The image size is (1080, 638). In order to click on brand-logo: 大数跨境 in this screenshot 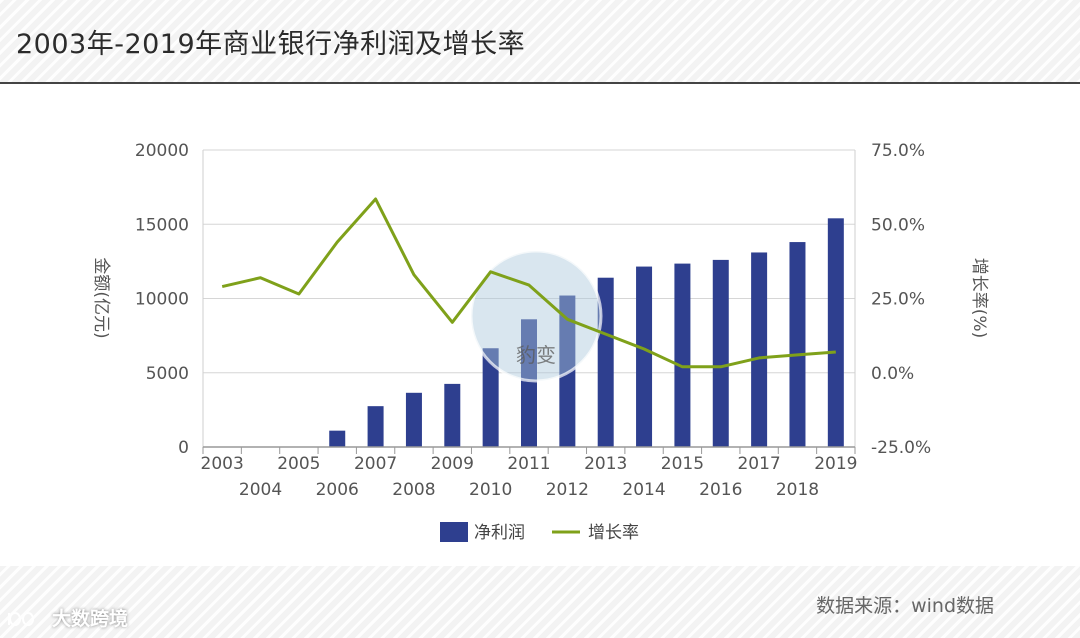, I will do `click(67, 617)`.